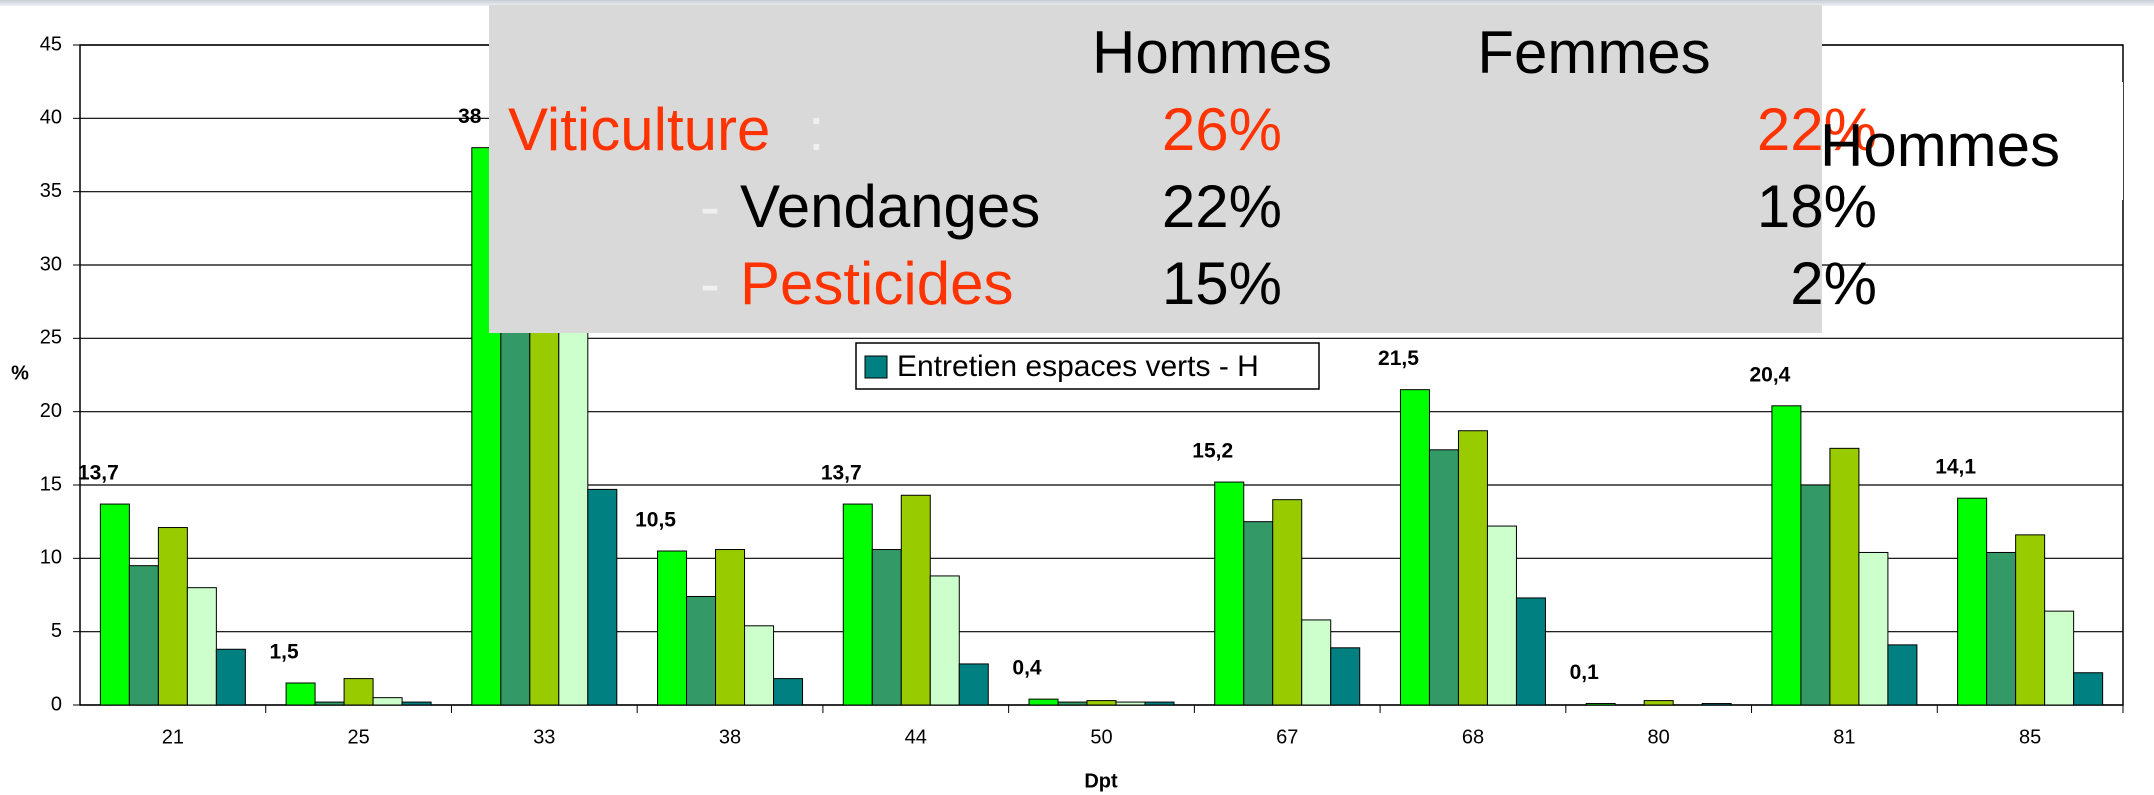 The image size is (2154, 795). What do you see at coordinates (1222, 129) in the screenshot?
I see `cell: 26%` at bounding box center [1222, 129].